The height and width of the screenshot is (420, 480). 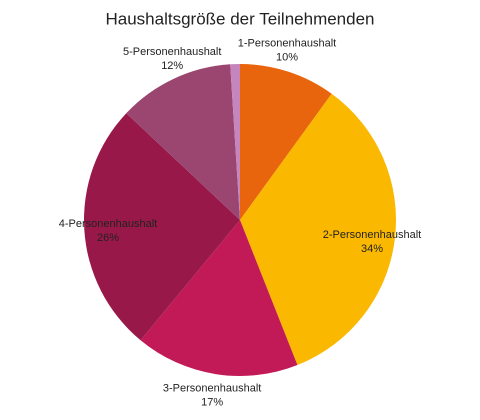 I want to click on value-label: 12%, so click(x=172, y=66).